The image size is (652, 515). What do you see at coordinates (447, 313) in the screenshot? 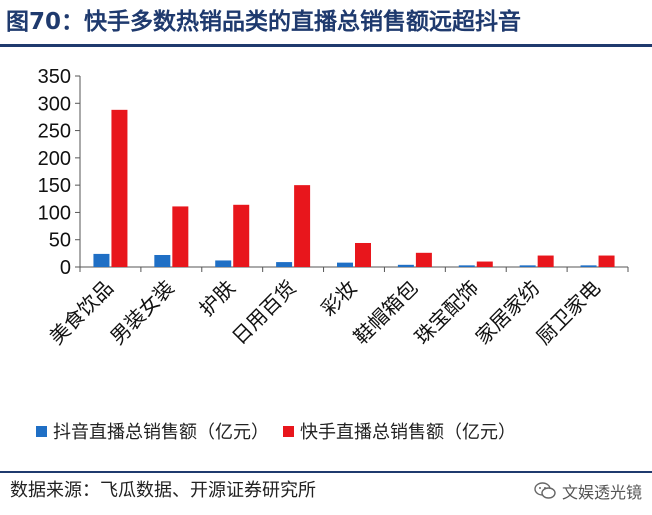
I see `x-tick-label: 珠宝配饰` at bounding box center [447, 313].